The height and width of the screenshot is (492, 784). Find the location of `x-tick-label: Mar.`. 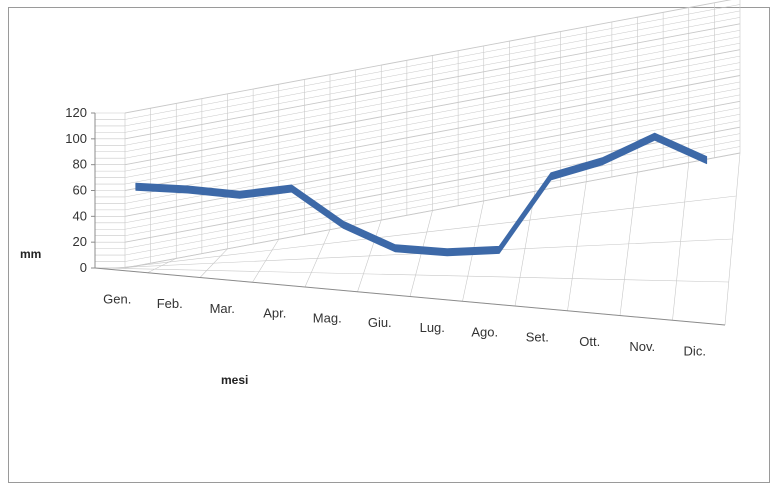

x-tick-label: Mar. is located at coordinates (222, 308).